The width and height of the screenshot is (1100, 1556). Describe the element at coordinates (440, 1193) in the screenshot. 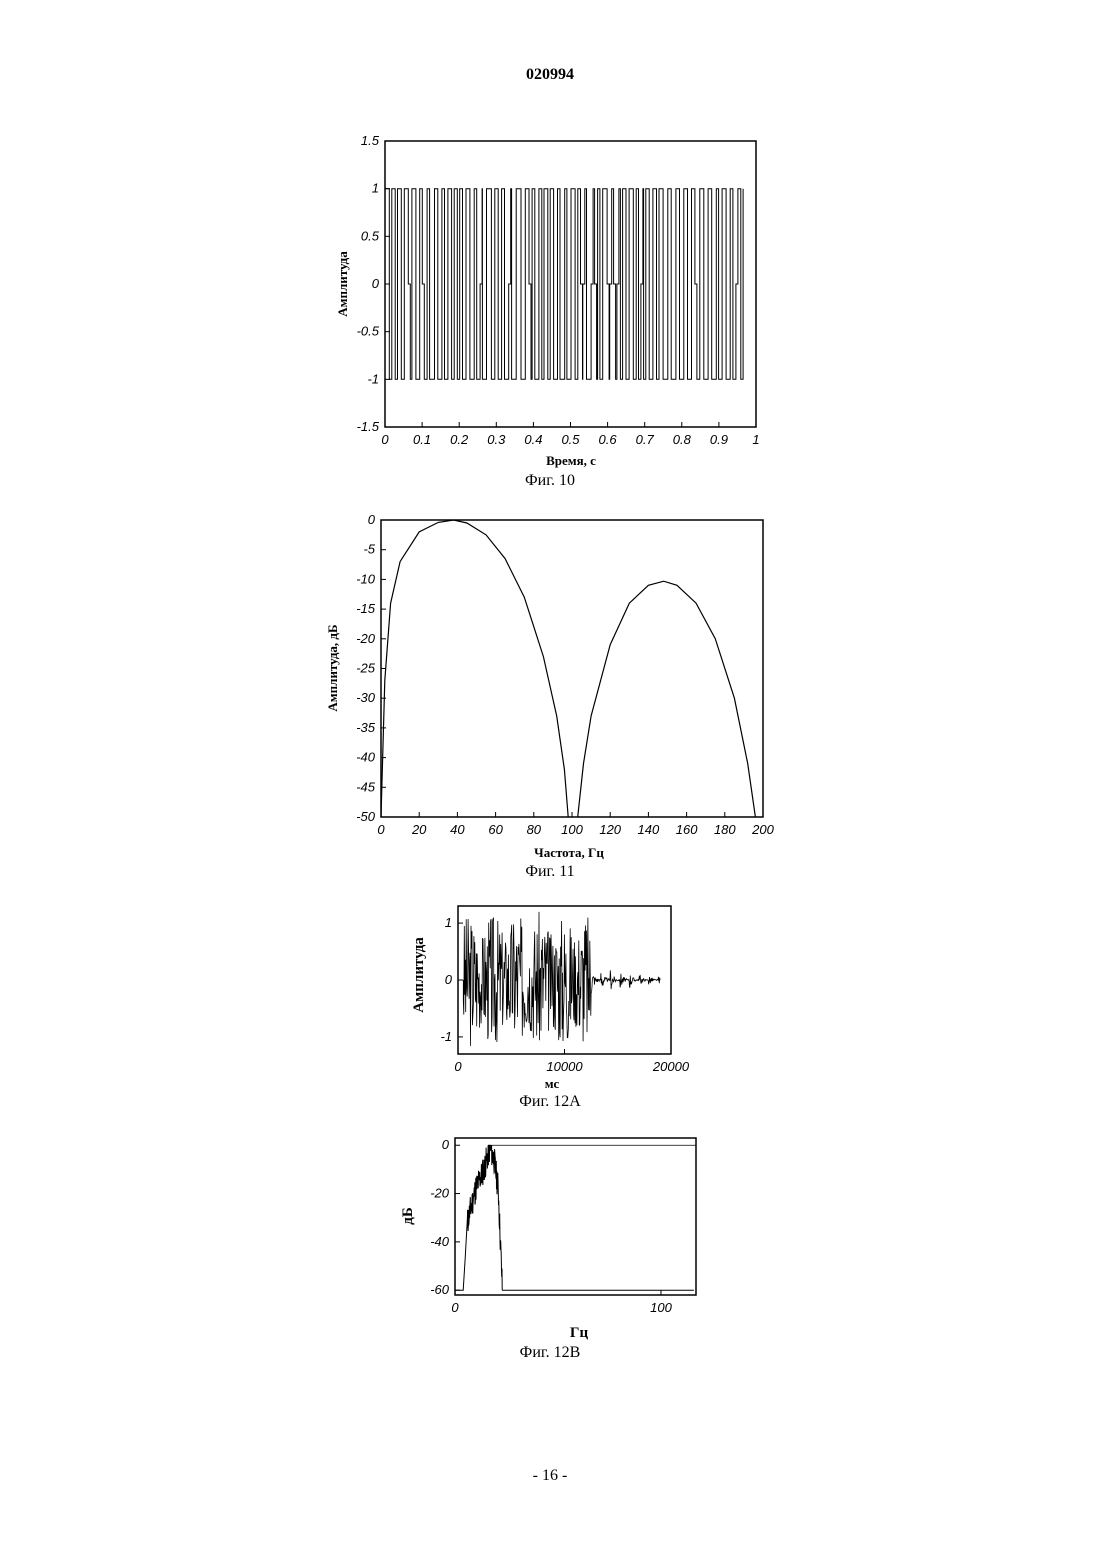

I see `fig12b-ytick-label: -20` at that location.